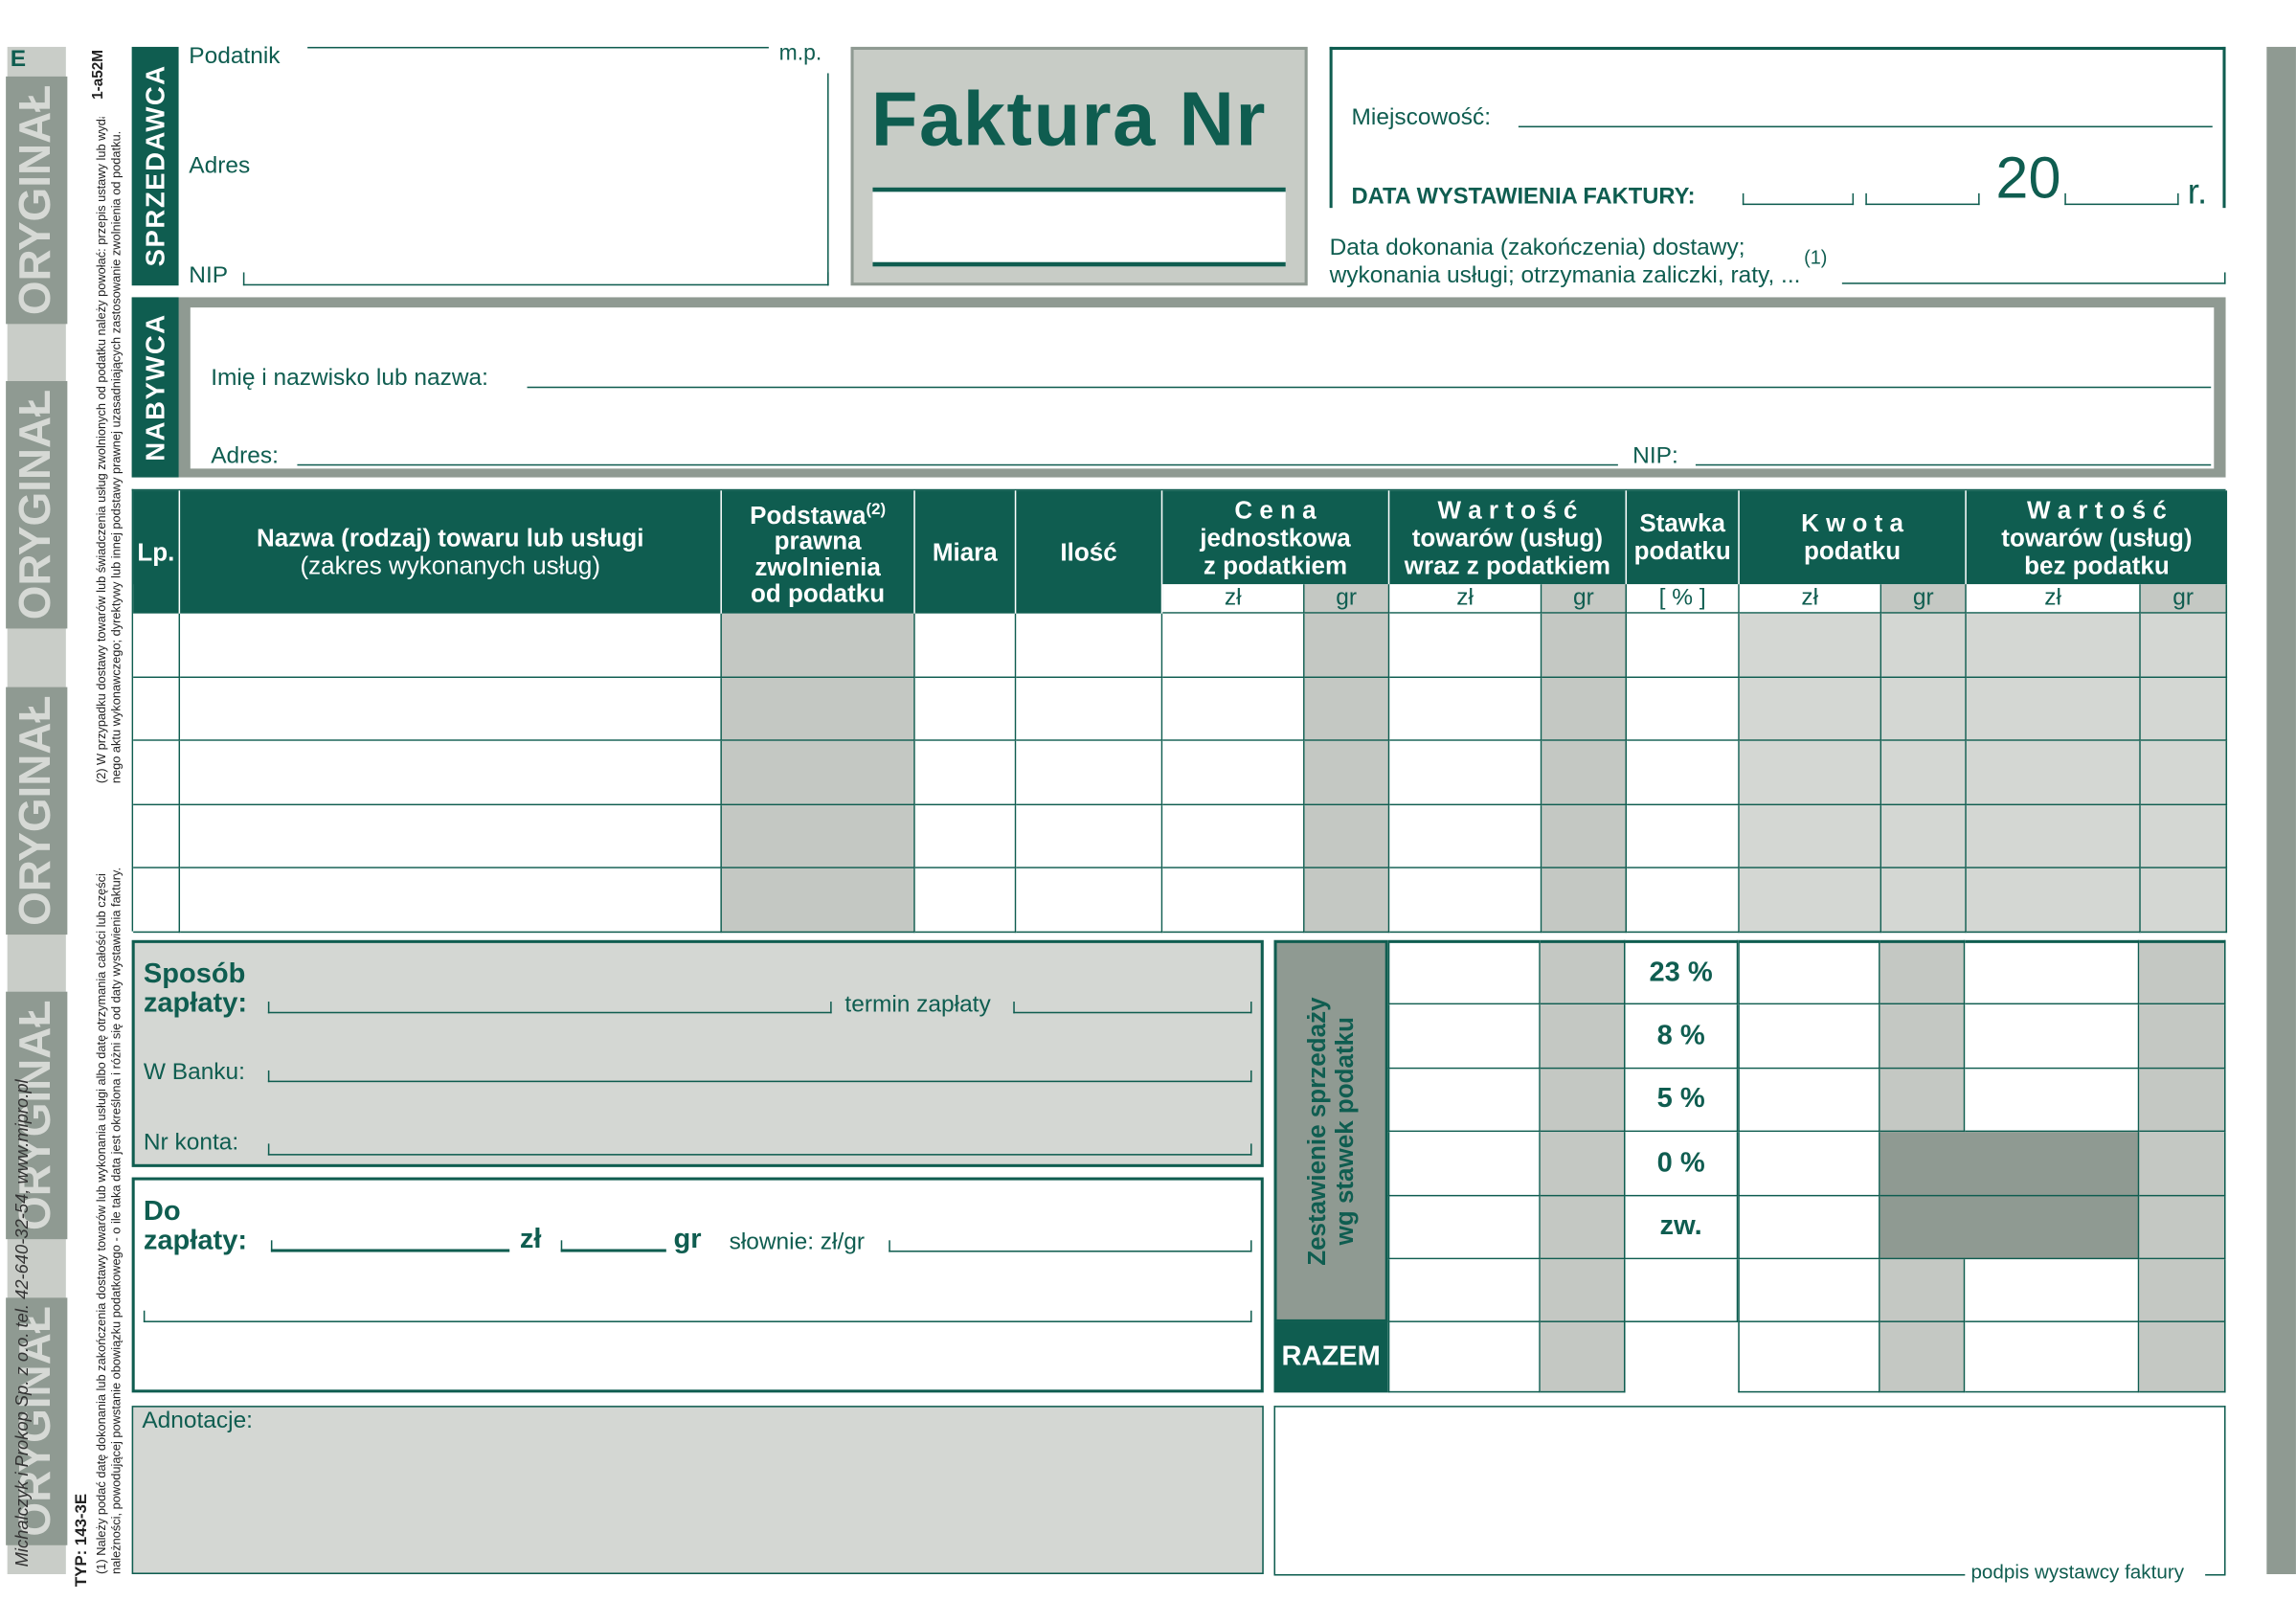  What do you see at coordinates (1865, 126) in the screenshot?
I see `miejscowosc-field` at bounding box center [1865, 126].